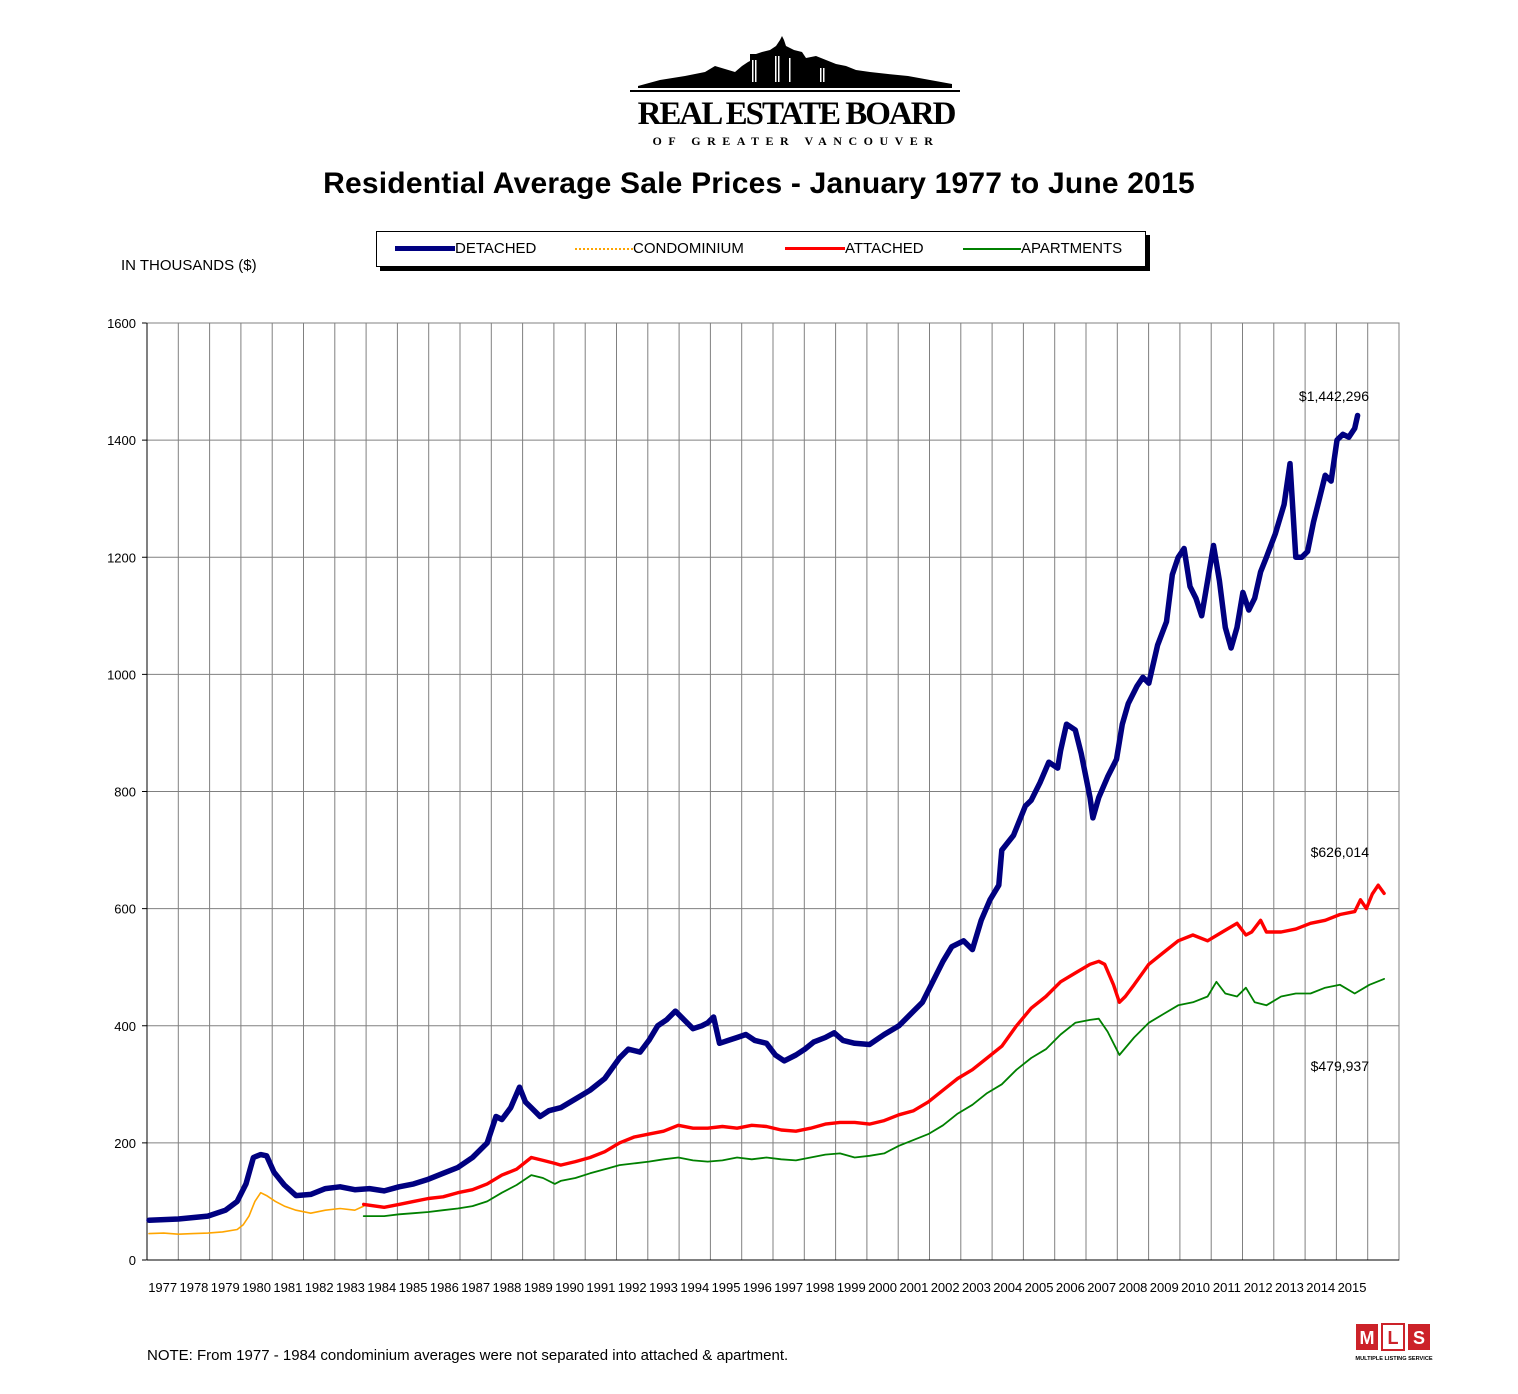  I want to click on x-tick-label: 1998, so click(819, 1287).